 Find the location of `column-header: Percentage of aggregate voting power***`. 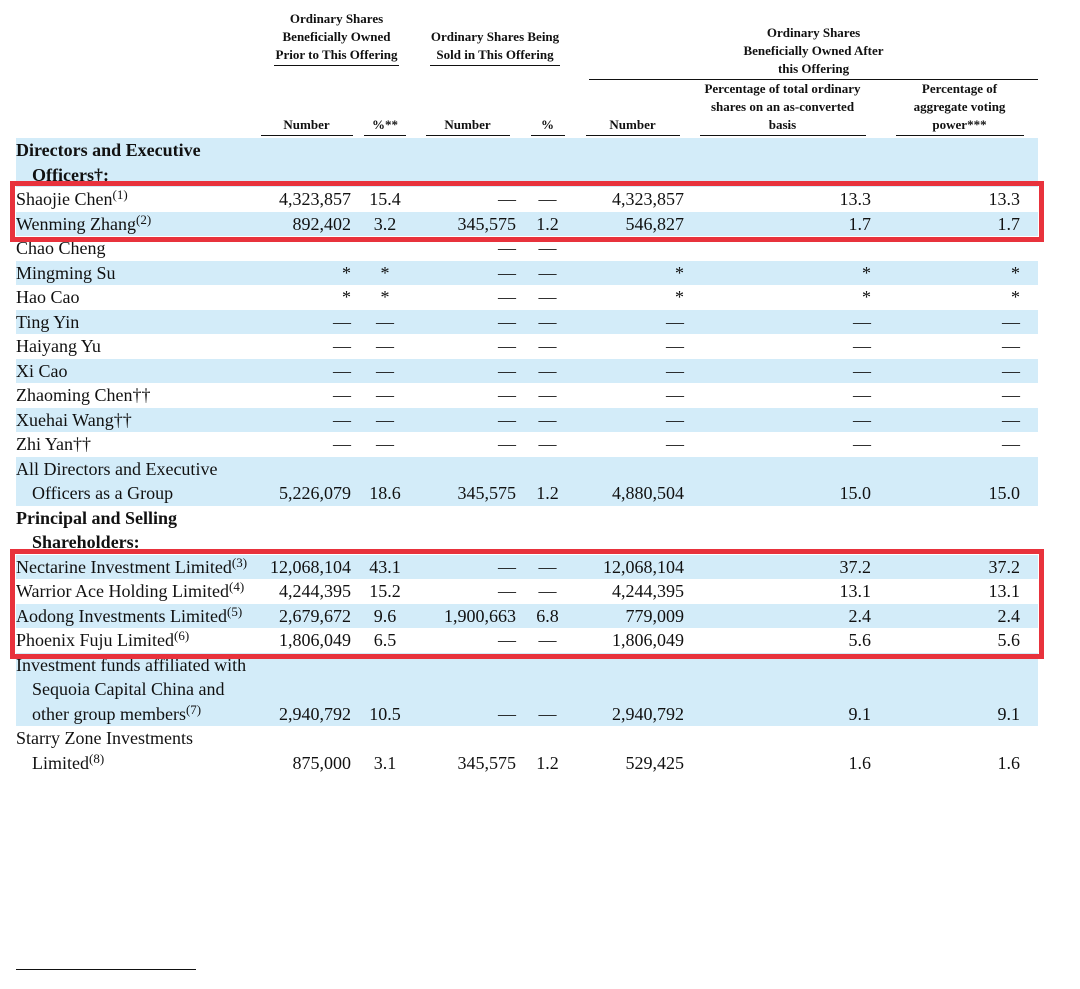

column-header: Percentage of aggregate voting power*** is located at coordinates (959, 108).